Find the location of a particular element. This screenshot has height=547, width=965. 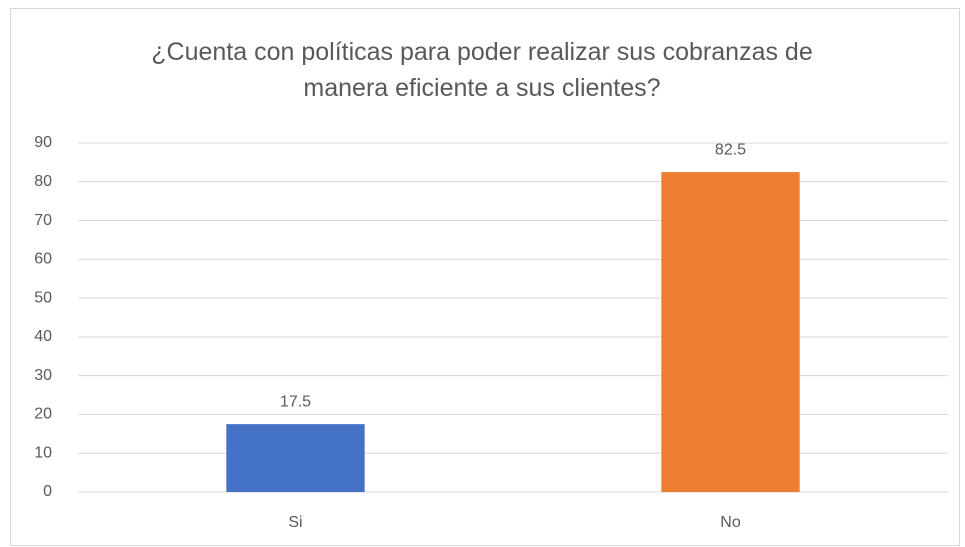

y-tick-label: 70 is located at coordinates (43, 220).